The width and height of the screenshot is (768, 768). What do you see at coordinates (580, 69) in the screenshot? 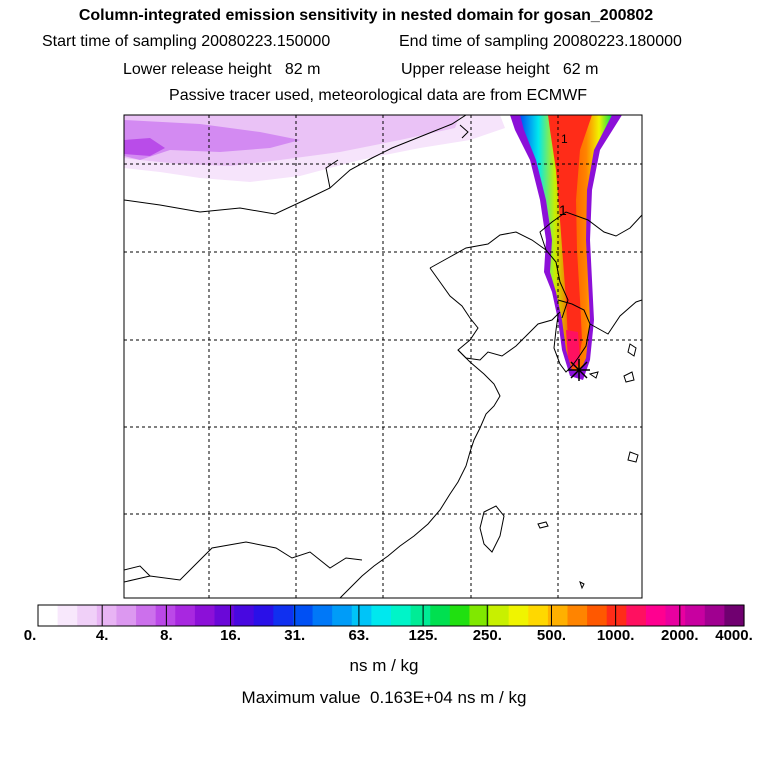
I see `upper-height-value: 62 m` at bounding box center [580, 69].